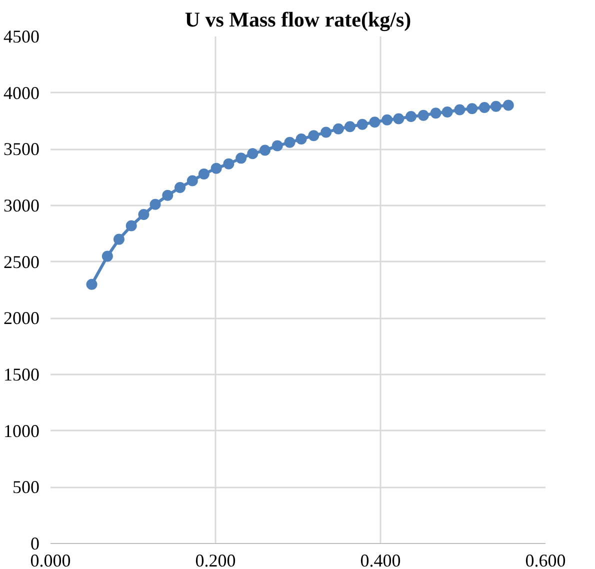 The width and height of the screenshot is (595, 569). Describe the element at coordinates (298, 20) in the screenshot. I see `chart-title: U vs Mass flow rate(kg/s)` at that location.